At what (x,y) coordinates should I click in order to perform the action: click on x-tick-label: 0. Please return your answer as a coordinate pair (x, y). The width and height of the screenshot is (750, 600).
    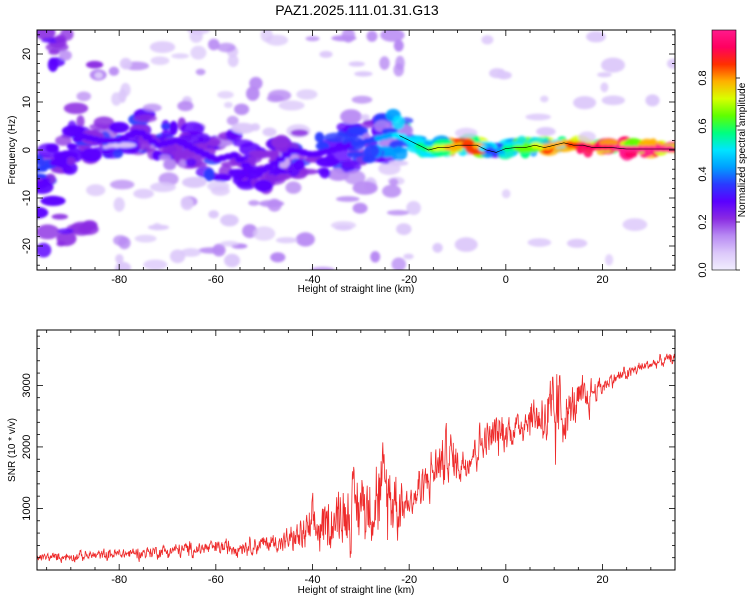
    Looking at the image, I should click on (506, 280).